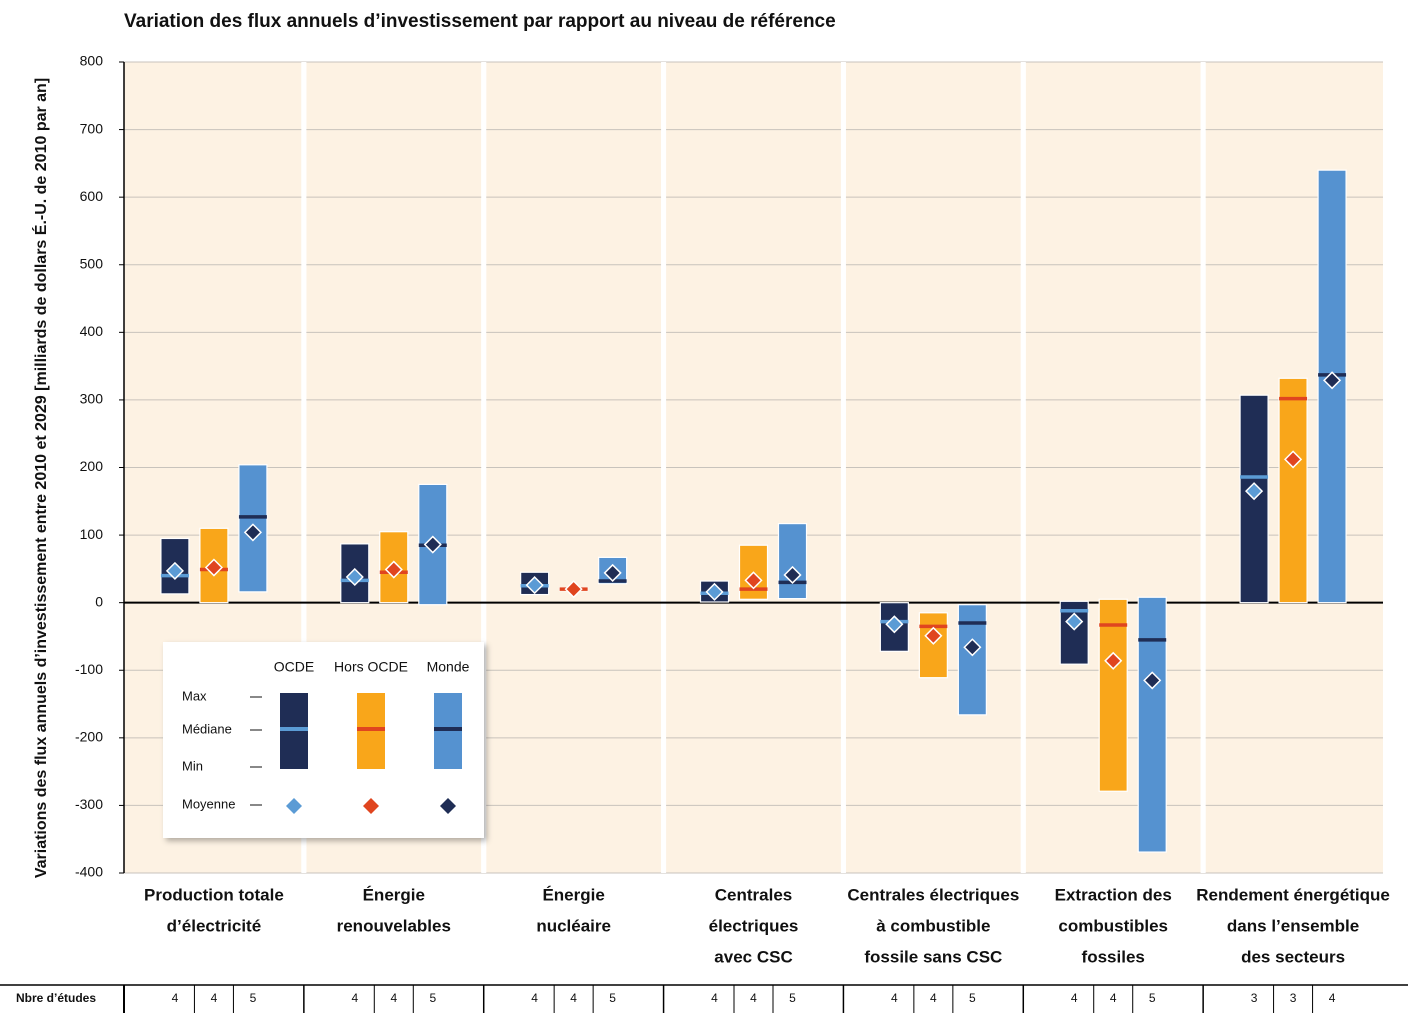 Image resolution: width=1408 pixels, height=1020 pixels. I want to click on x-category-label: des secteurs, so click(1293, 956).